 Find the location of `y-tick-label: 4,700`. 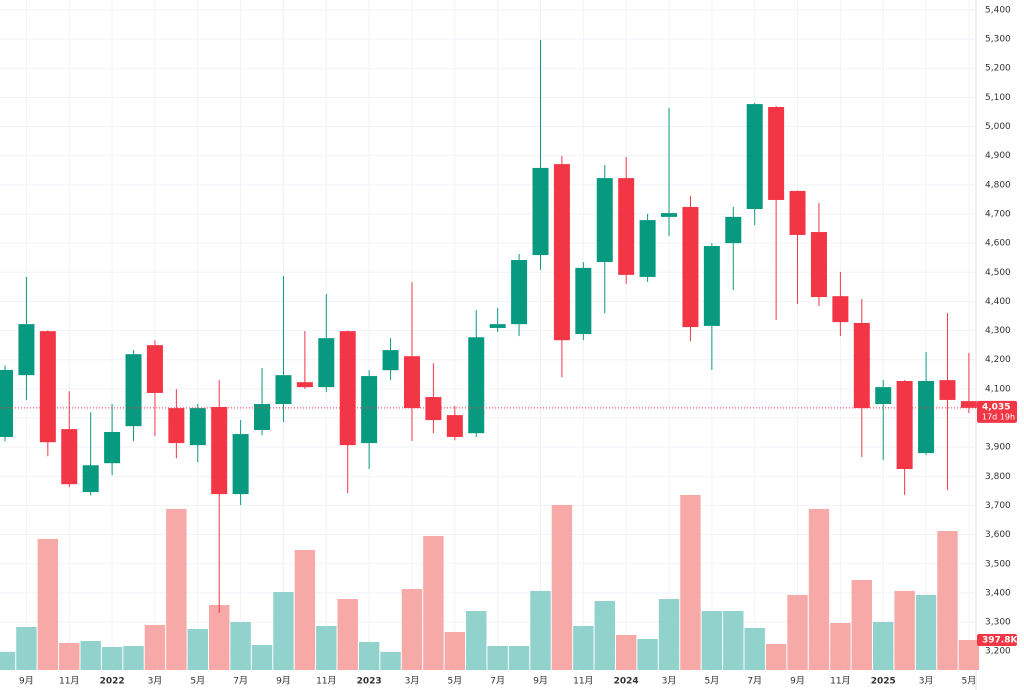

y-tick-label: 4,700 is located at coordinates (998, 214).